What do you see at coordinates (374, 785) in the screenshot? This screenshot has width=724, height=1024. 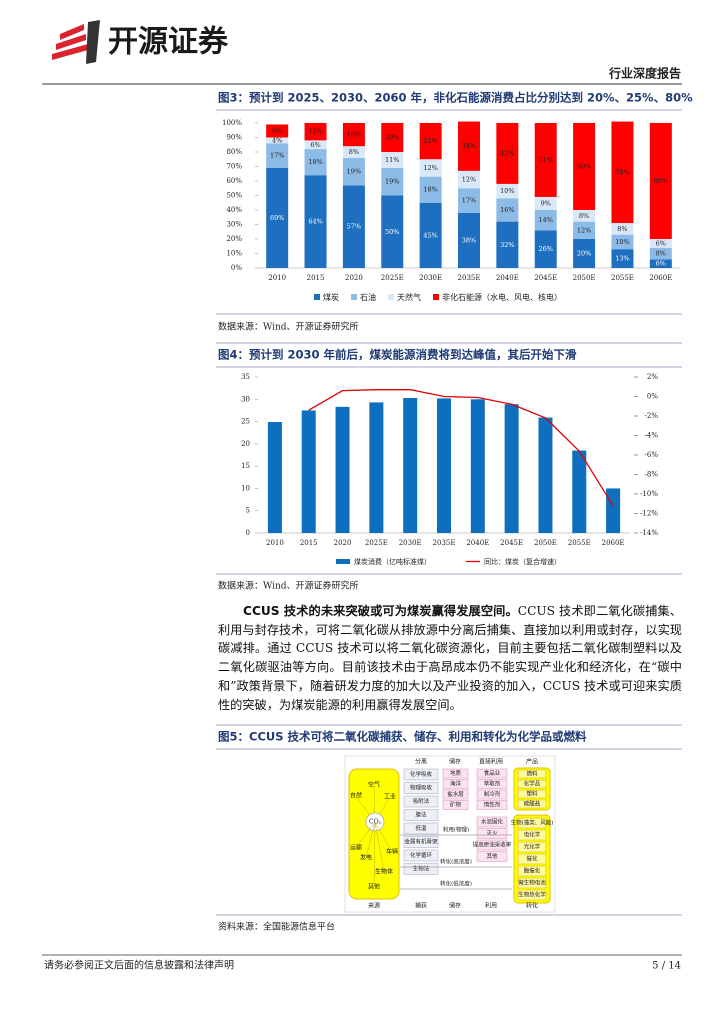 I see `source-item: 空气` at bounding box center [374, 785].